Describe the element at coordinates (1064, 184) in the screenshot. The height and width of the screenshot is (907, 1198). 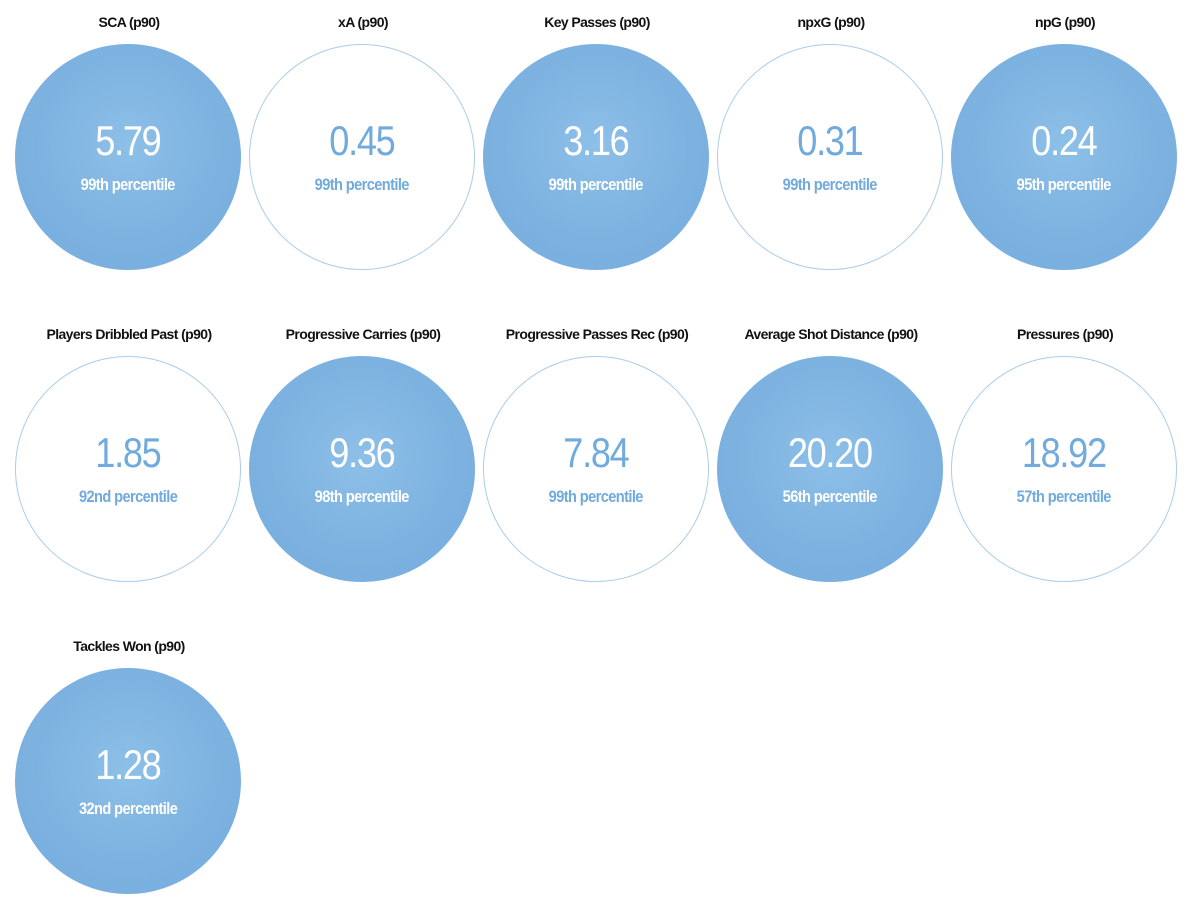
I see `stat-percentile: 95th percentile` at that location.